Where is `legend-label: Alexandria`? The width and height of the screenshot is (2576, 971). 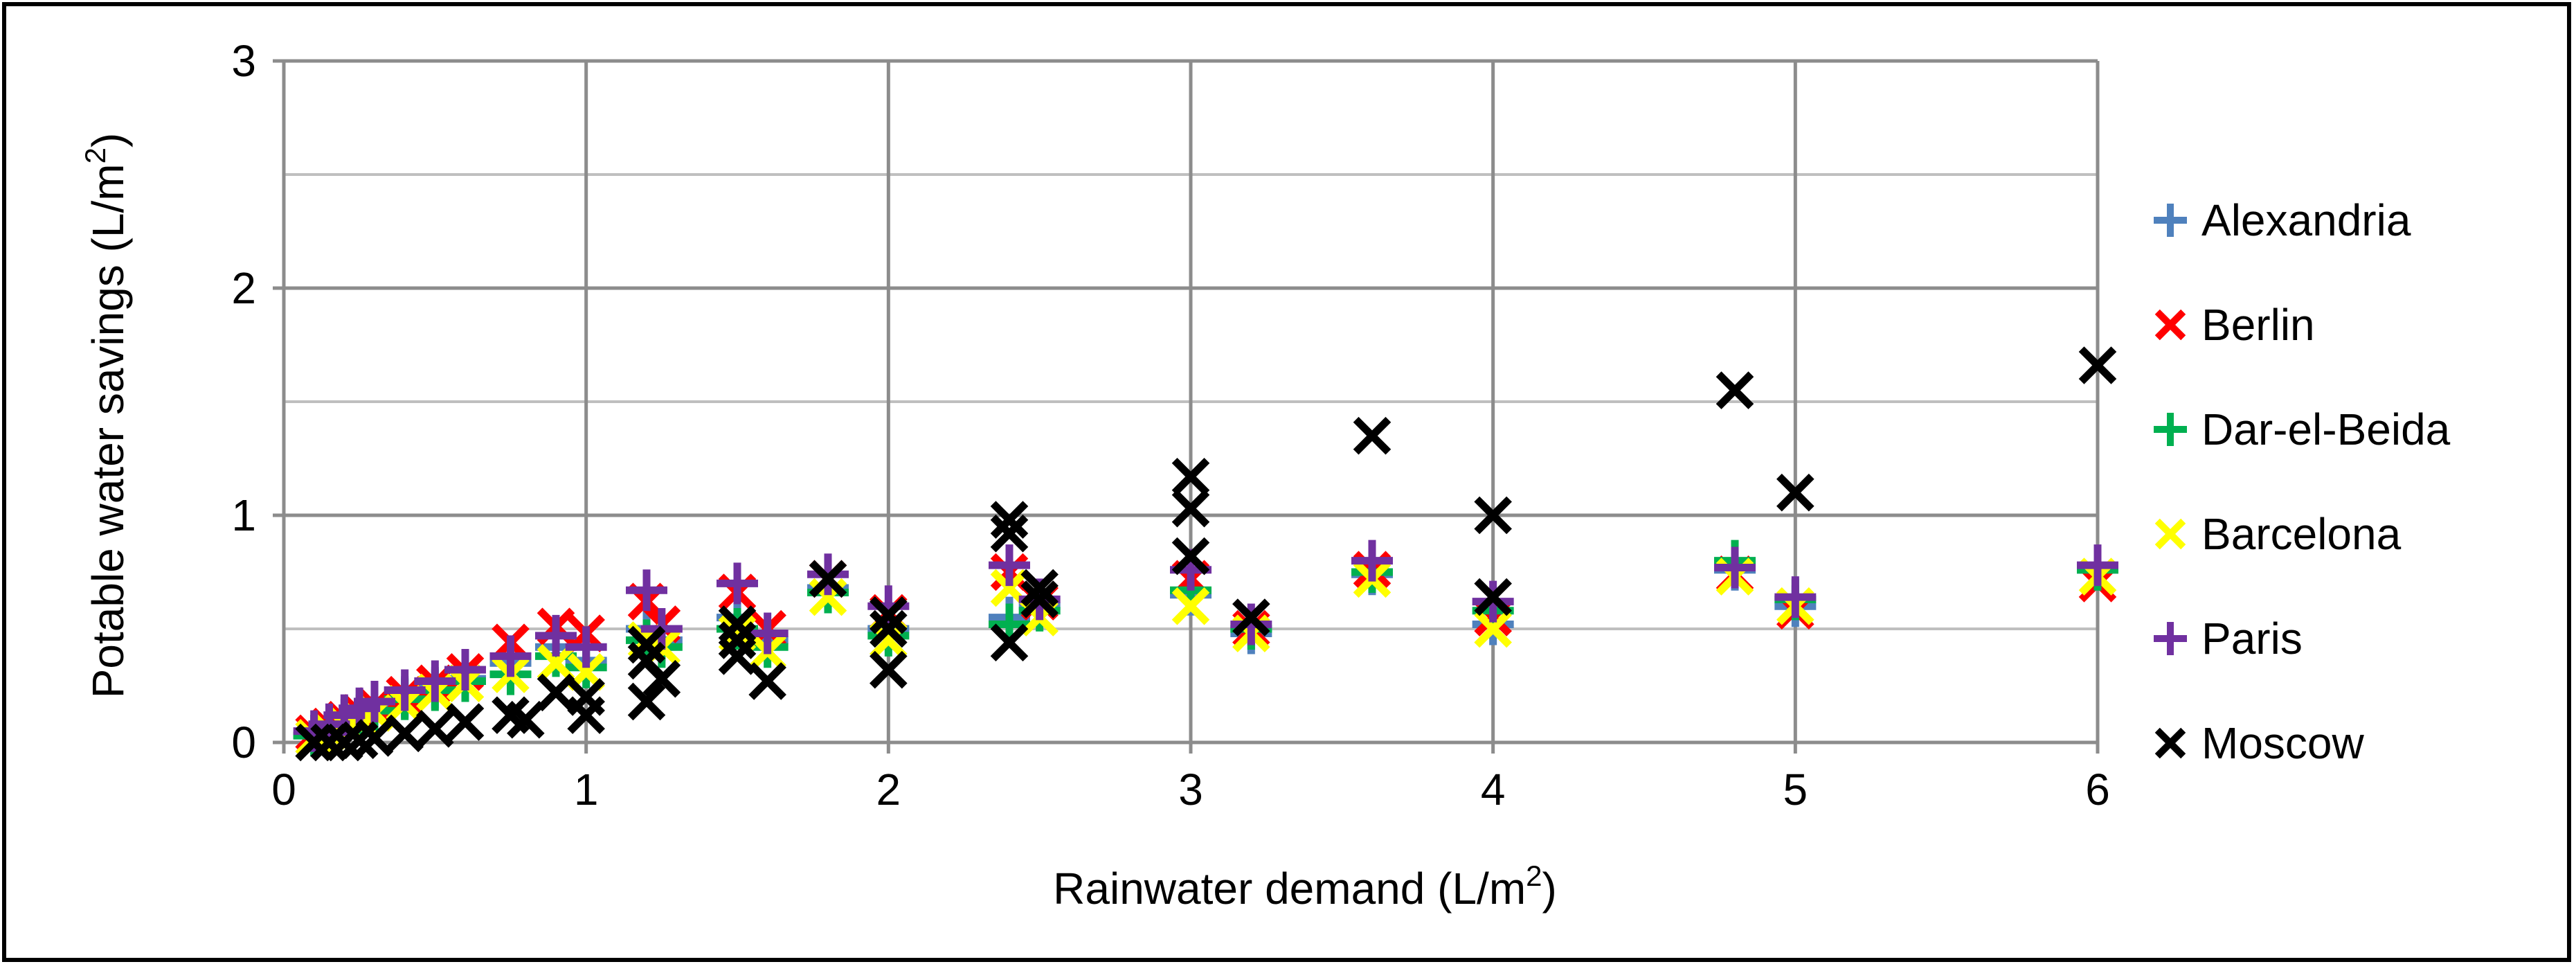
legend-label: Alexandria is located at coordinates (2306, 220).